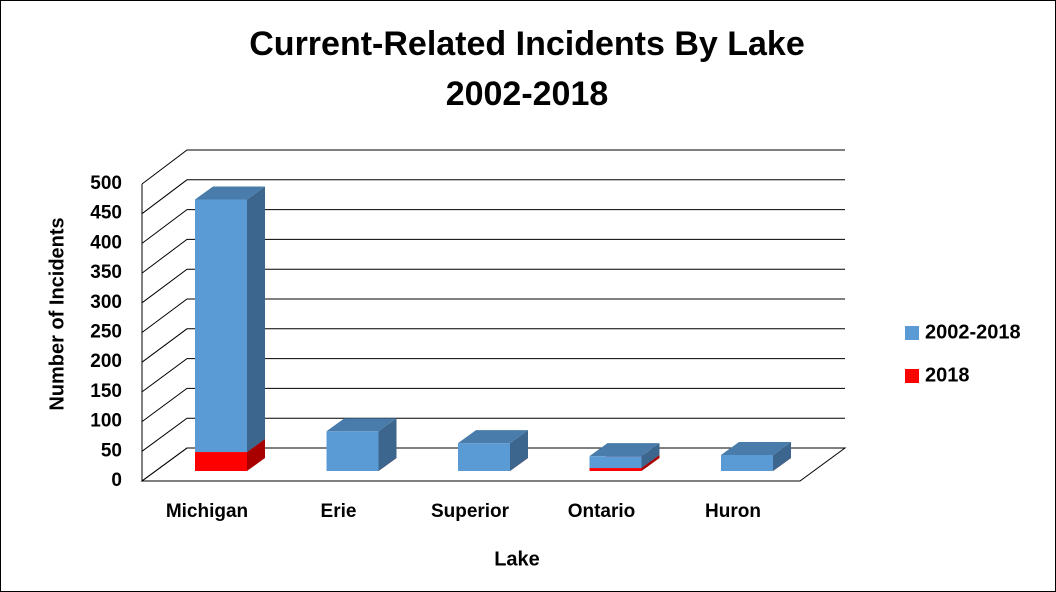 The width and height of the screenshot is (1056, 592). What do you see at coordinates (973, 332) in the screenshot?
I see `legend-label: 2002-2018` at bounding box center [973, 332].